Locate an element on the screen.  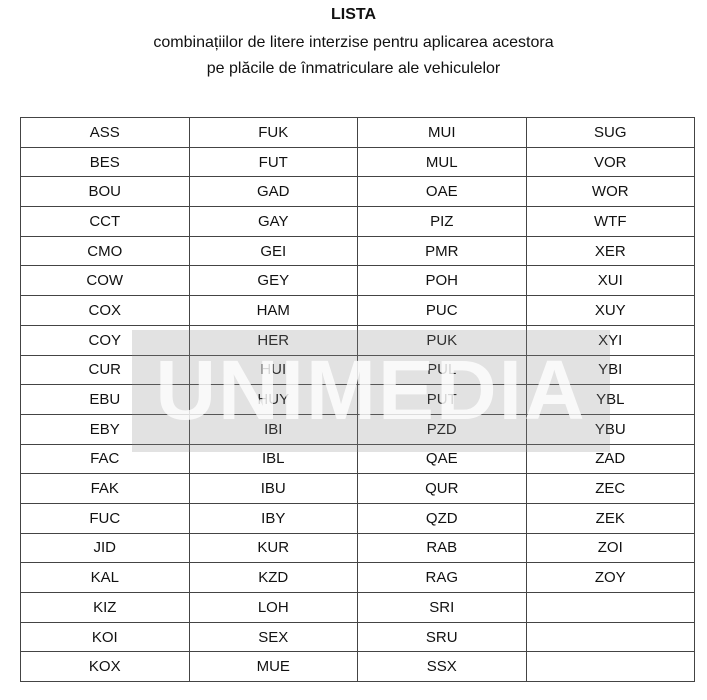
table-row: COY HER PUK XYI is located at coordinates (357, 340).